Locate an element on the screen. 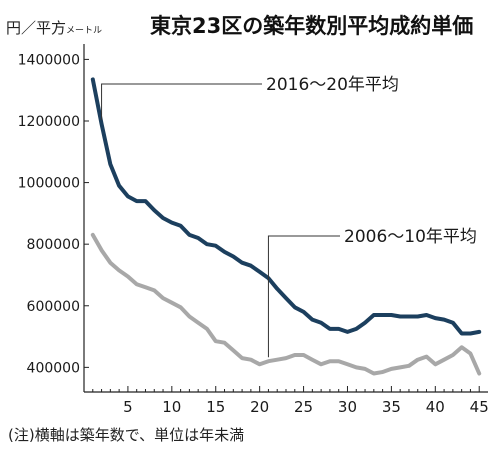 This screenshot has width=500, height=455. series-annotation-label: 2016〜20年平均 is located at coordinates (332, 85).